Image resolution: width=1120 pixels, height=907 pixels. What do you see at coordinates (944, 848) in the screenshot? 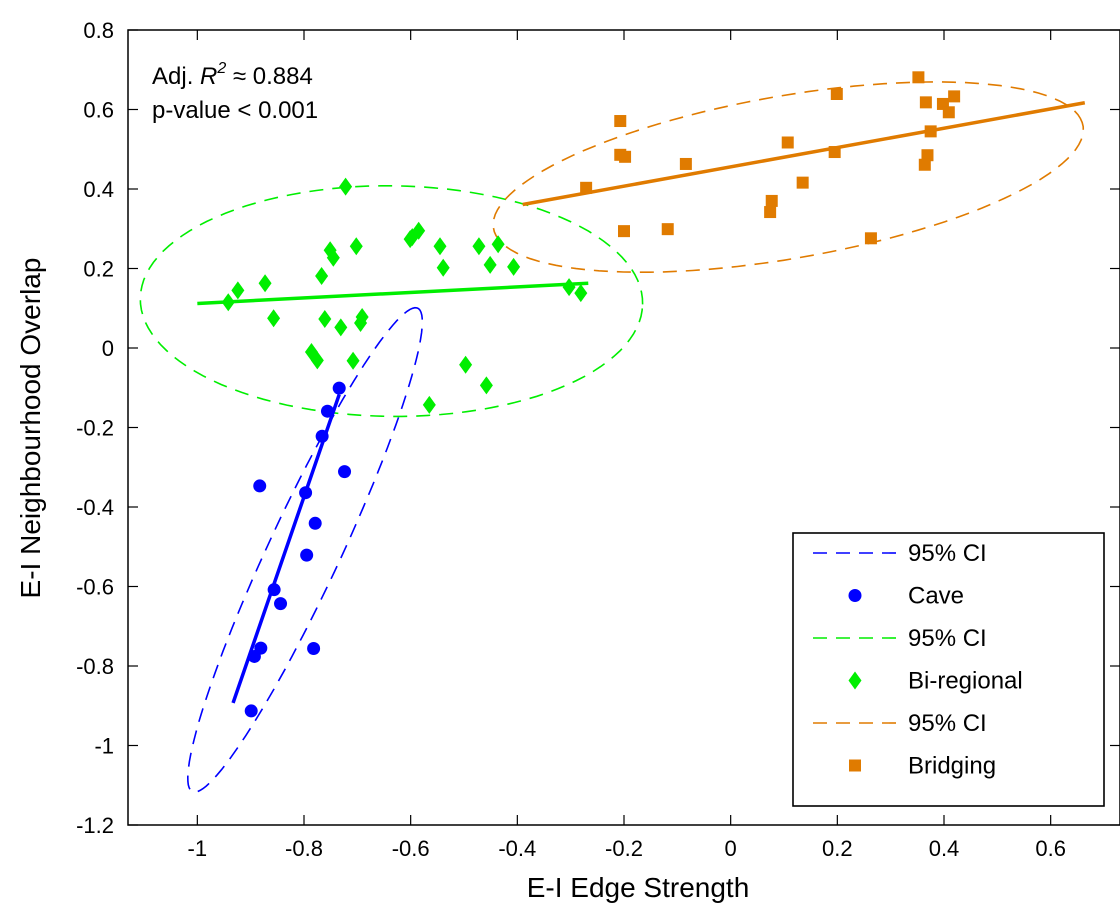
I see `x-tick-label: 0.4` at bounding box center [944, 848].